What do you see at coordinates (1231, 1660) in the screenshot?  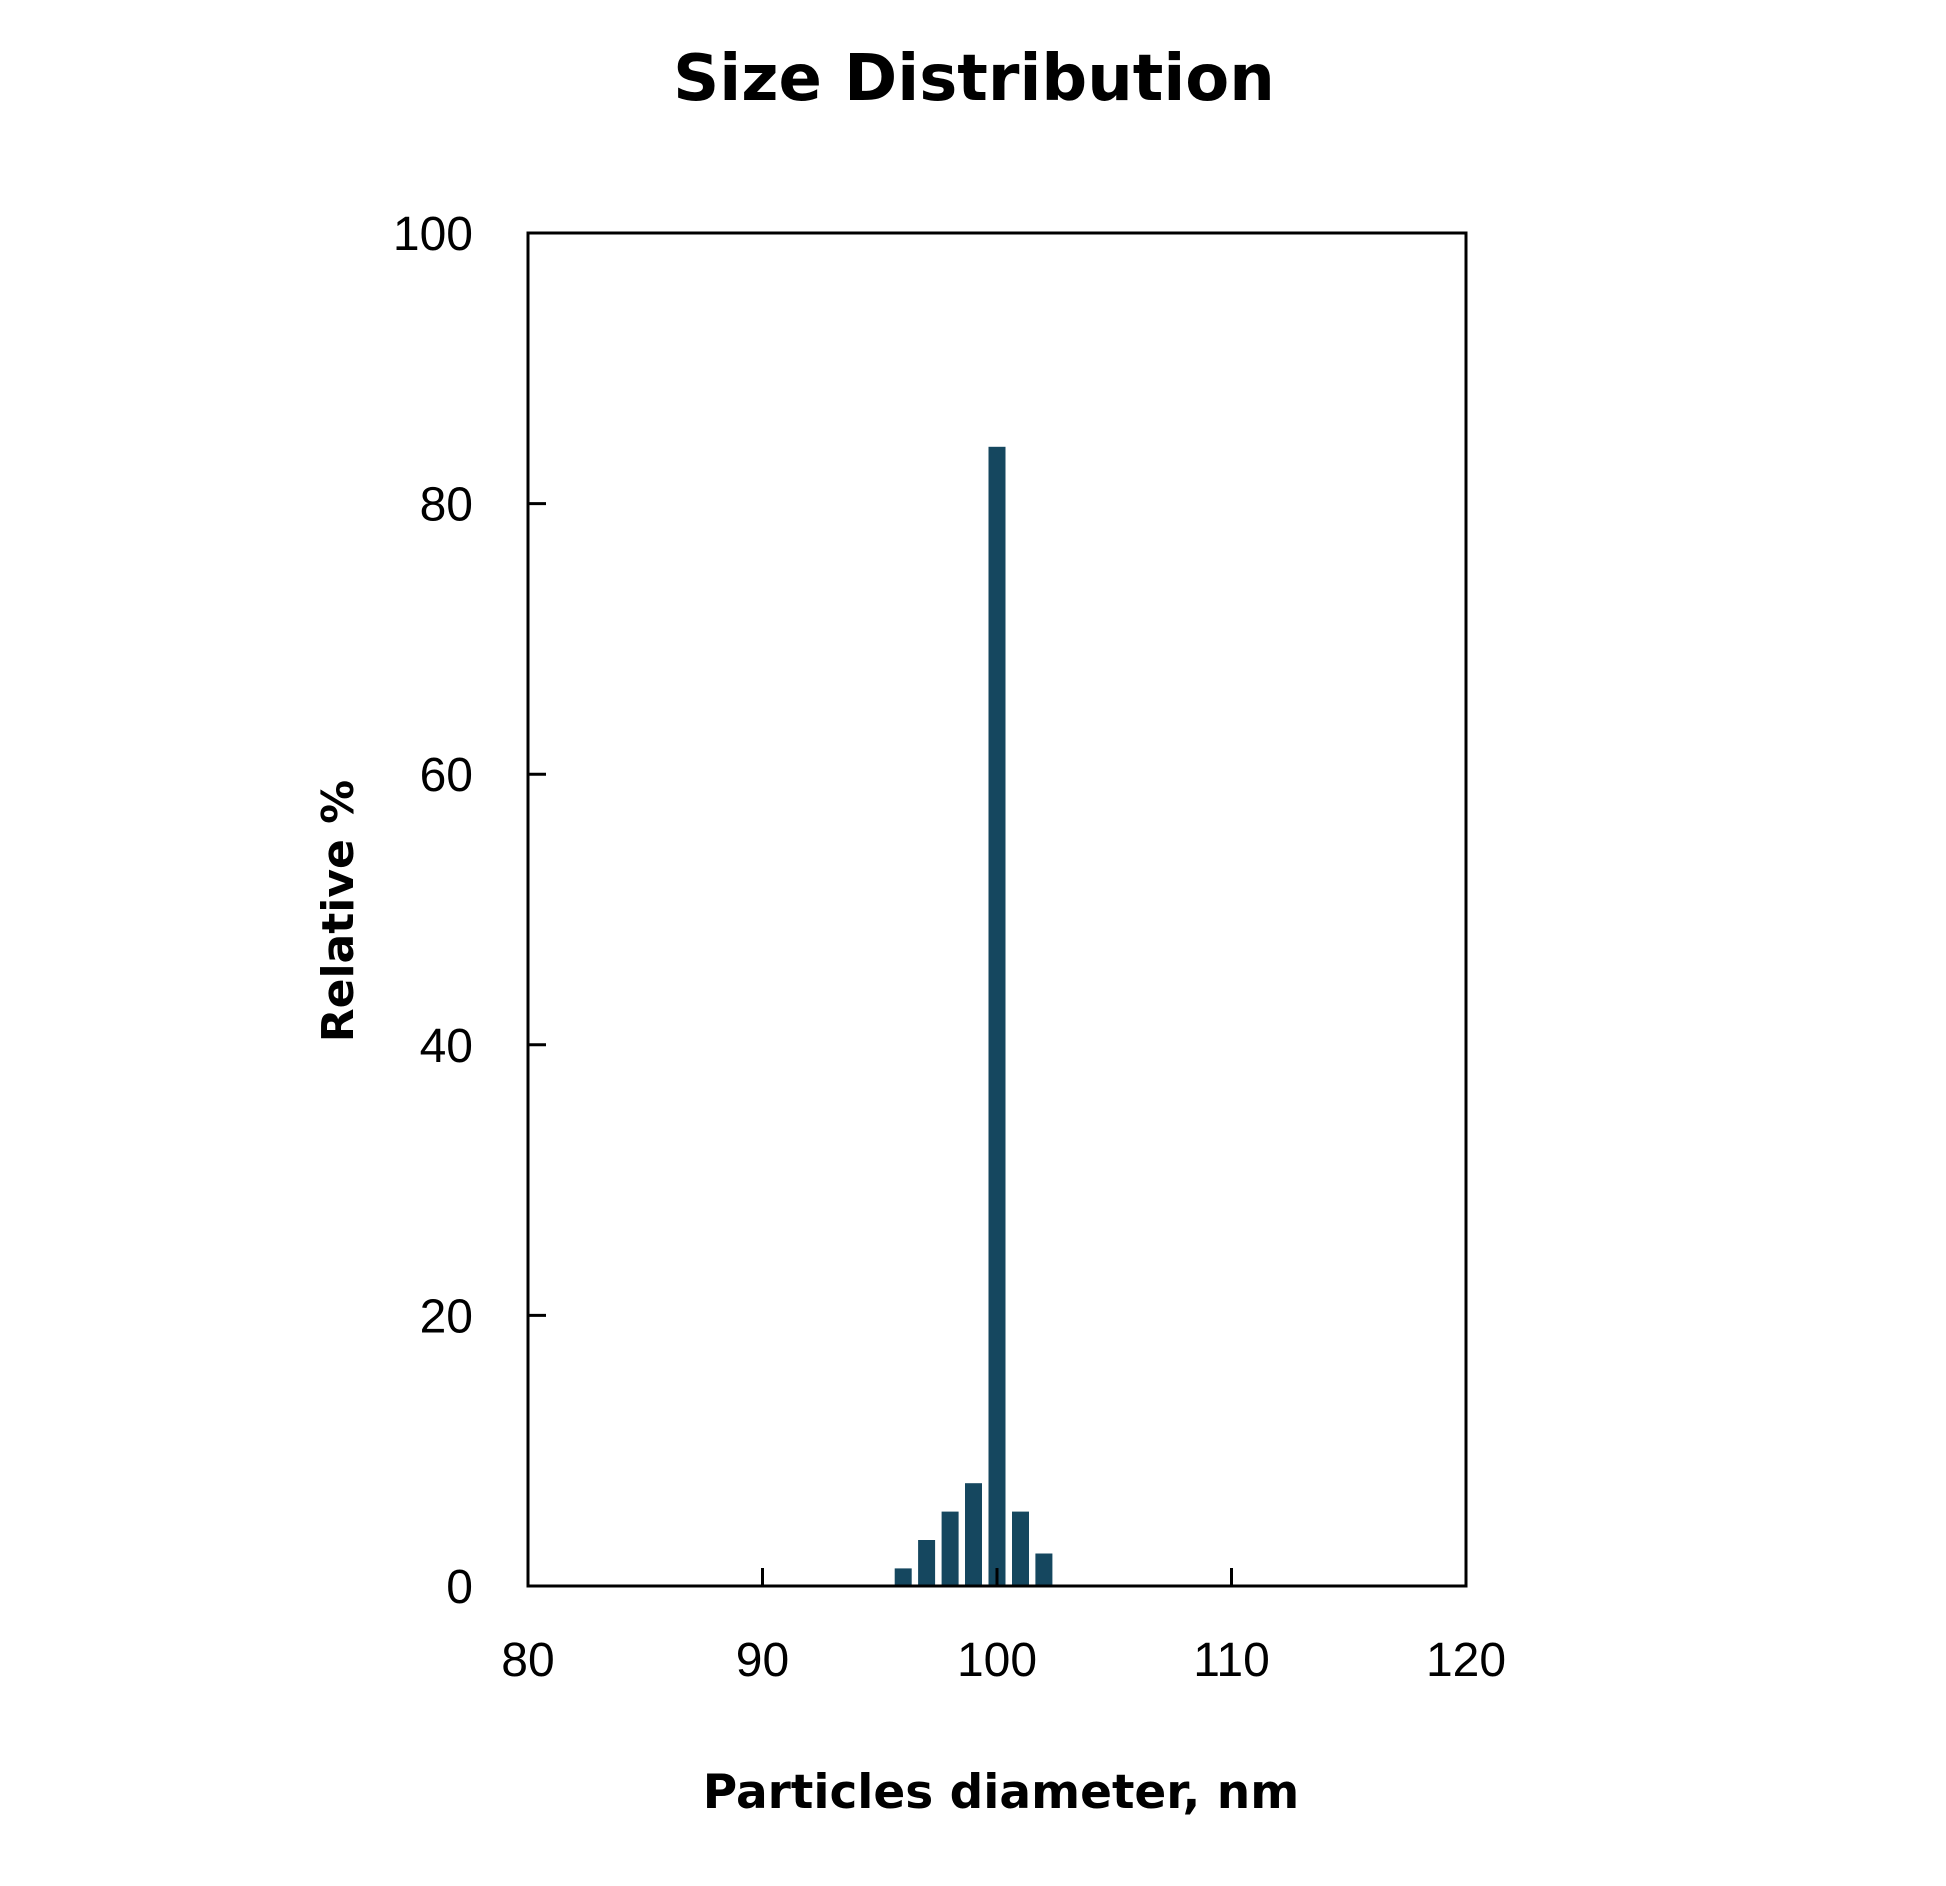 I see `x-tick-label: 110` at bounding box center [1231, 1660].